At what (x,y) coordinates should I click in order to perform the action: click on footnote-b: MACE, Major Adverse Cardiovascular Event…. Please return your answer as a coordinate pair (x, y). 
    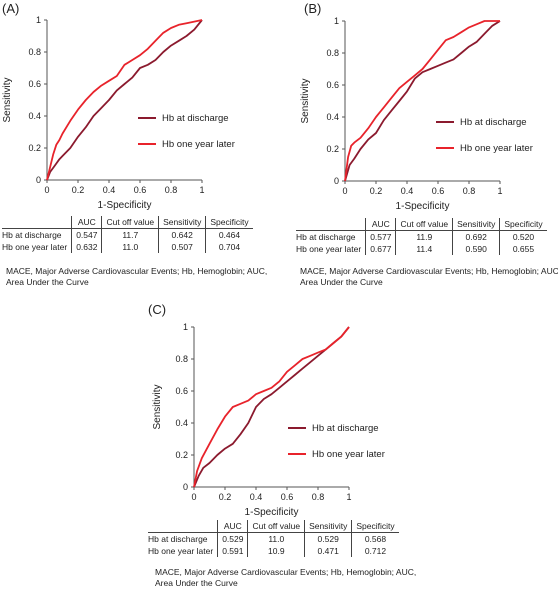
    Looking at the image, I should click on (429, 276).